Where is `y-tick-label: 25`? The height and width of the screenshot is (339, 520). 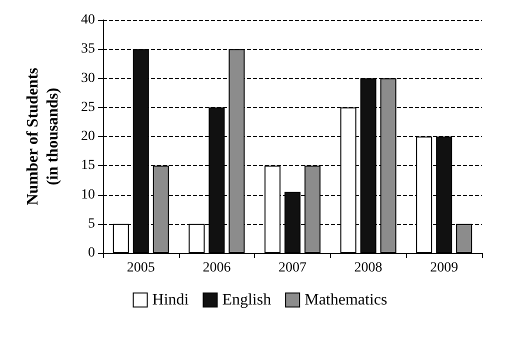 y-tick-label: 25 is located at coordinates (88, 107).